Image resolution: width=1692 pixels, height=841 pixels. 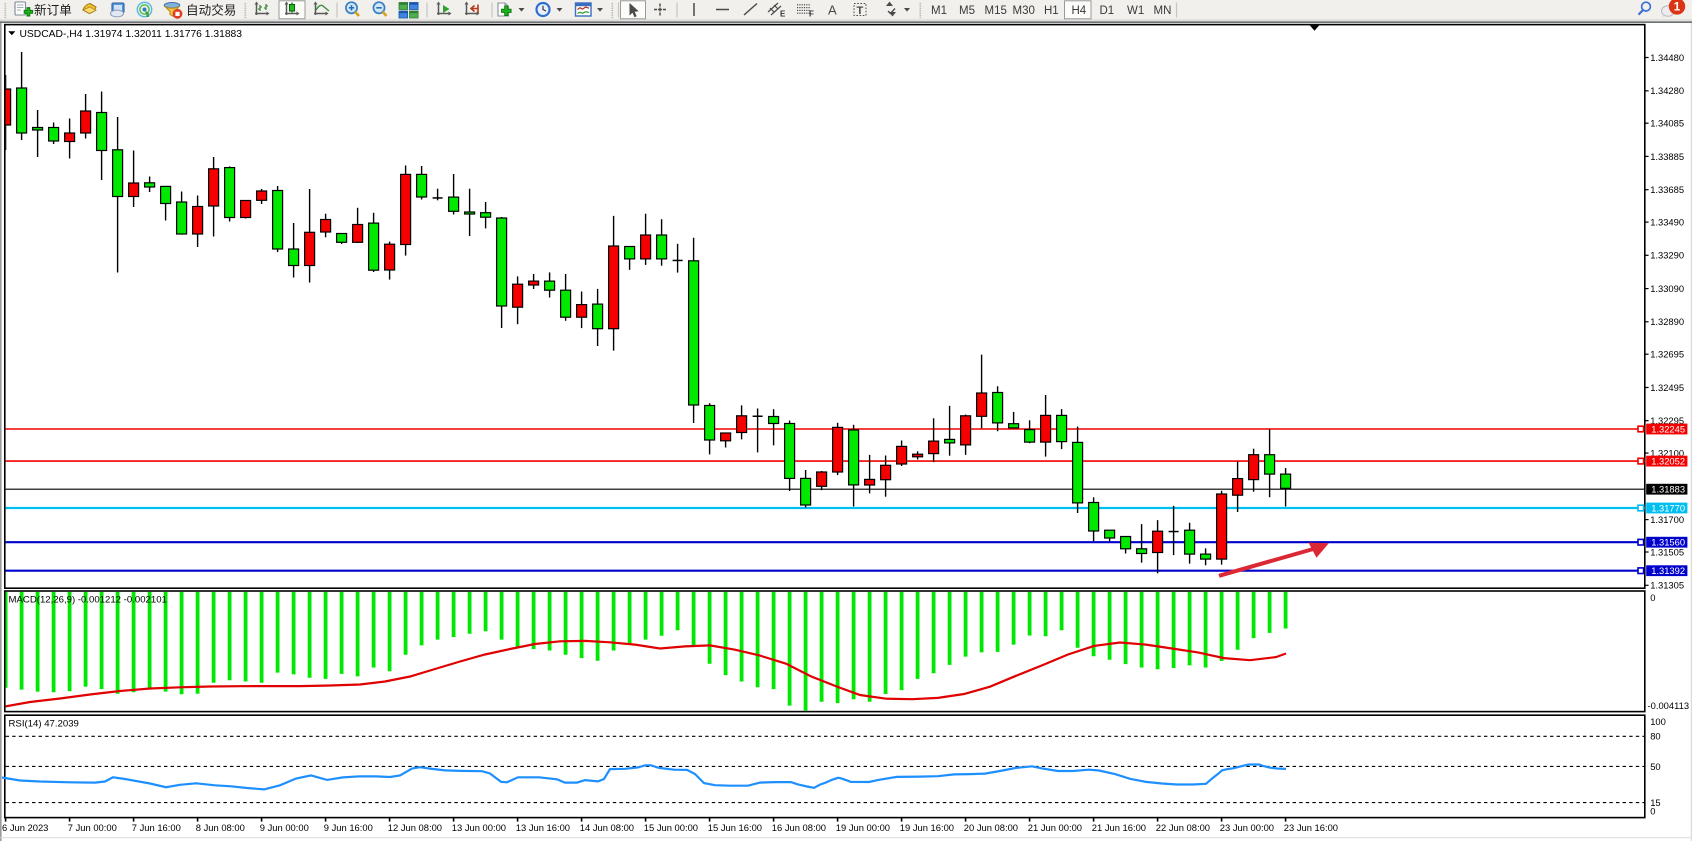 I want to click on svg-text: A, so click(x=832, y=10).